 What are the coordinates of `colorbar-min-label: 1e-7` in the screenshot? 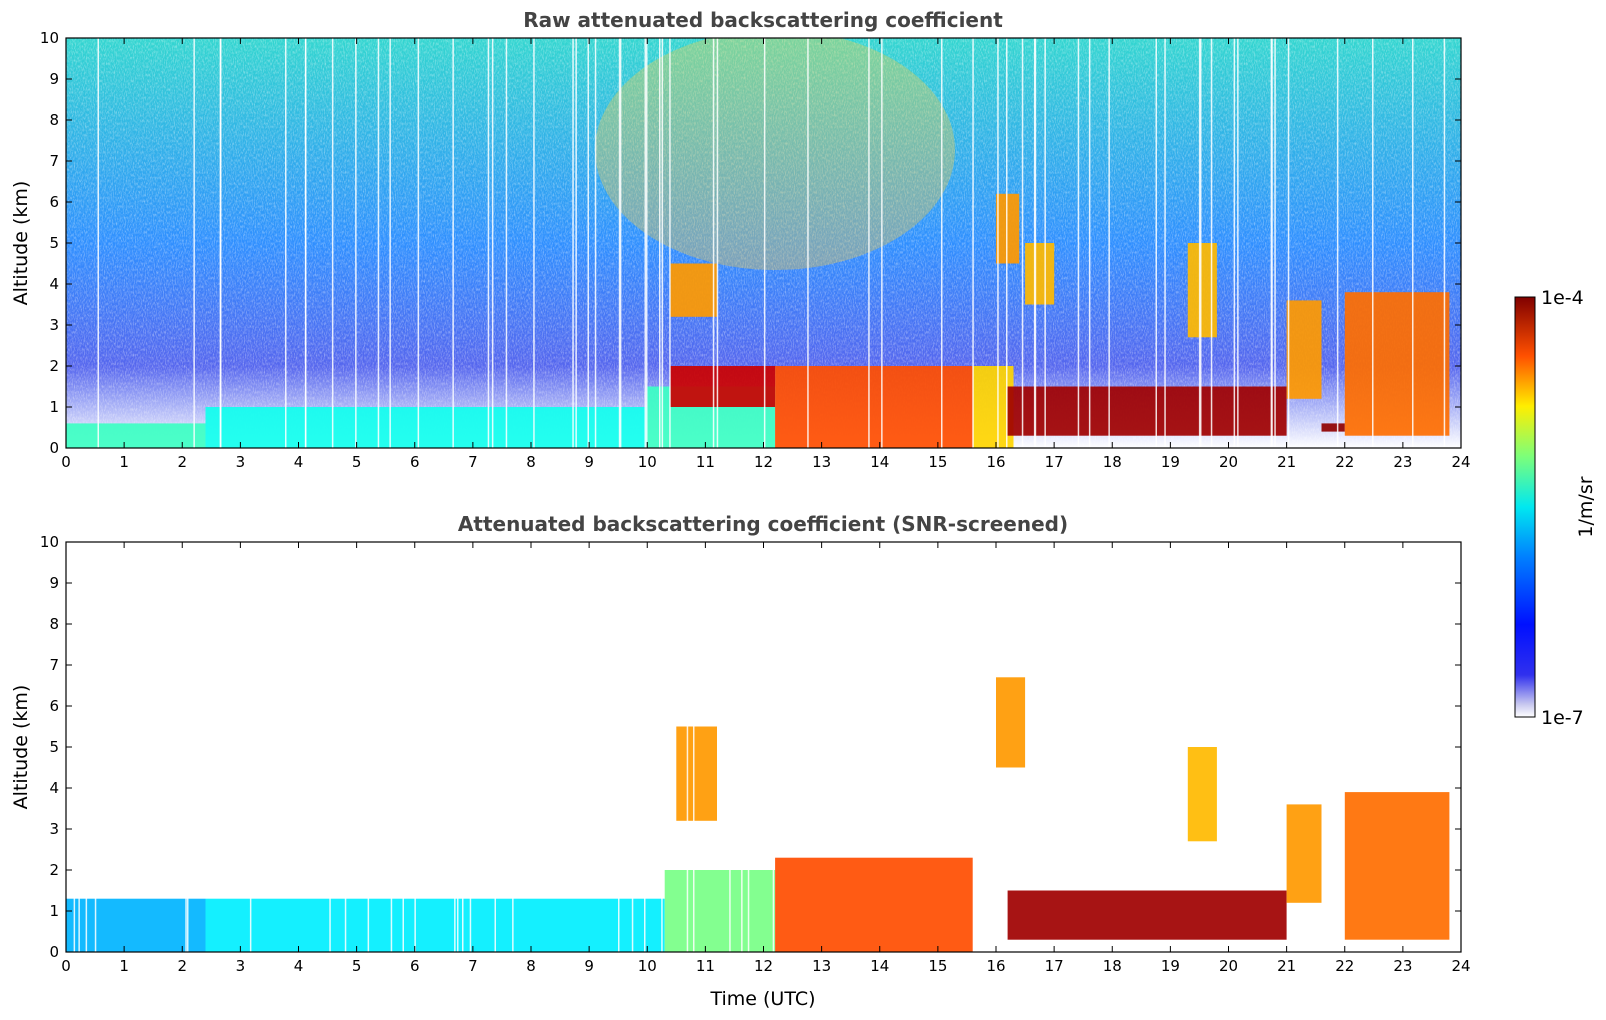 It's located at (1562, 718).